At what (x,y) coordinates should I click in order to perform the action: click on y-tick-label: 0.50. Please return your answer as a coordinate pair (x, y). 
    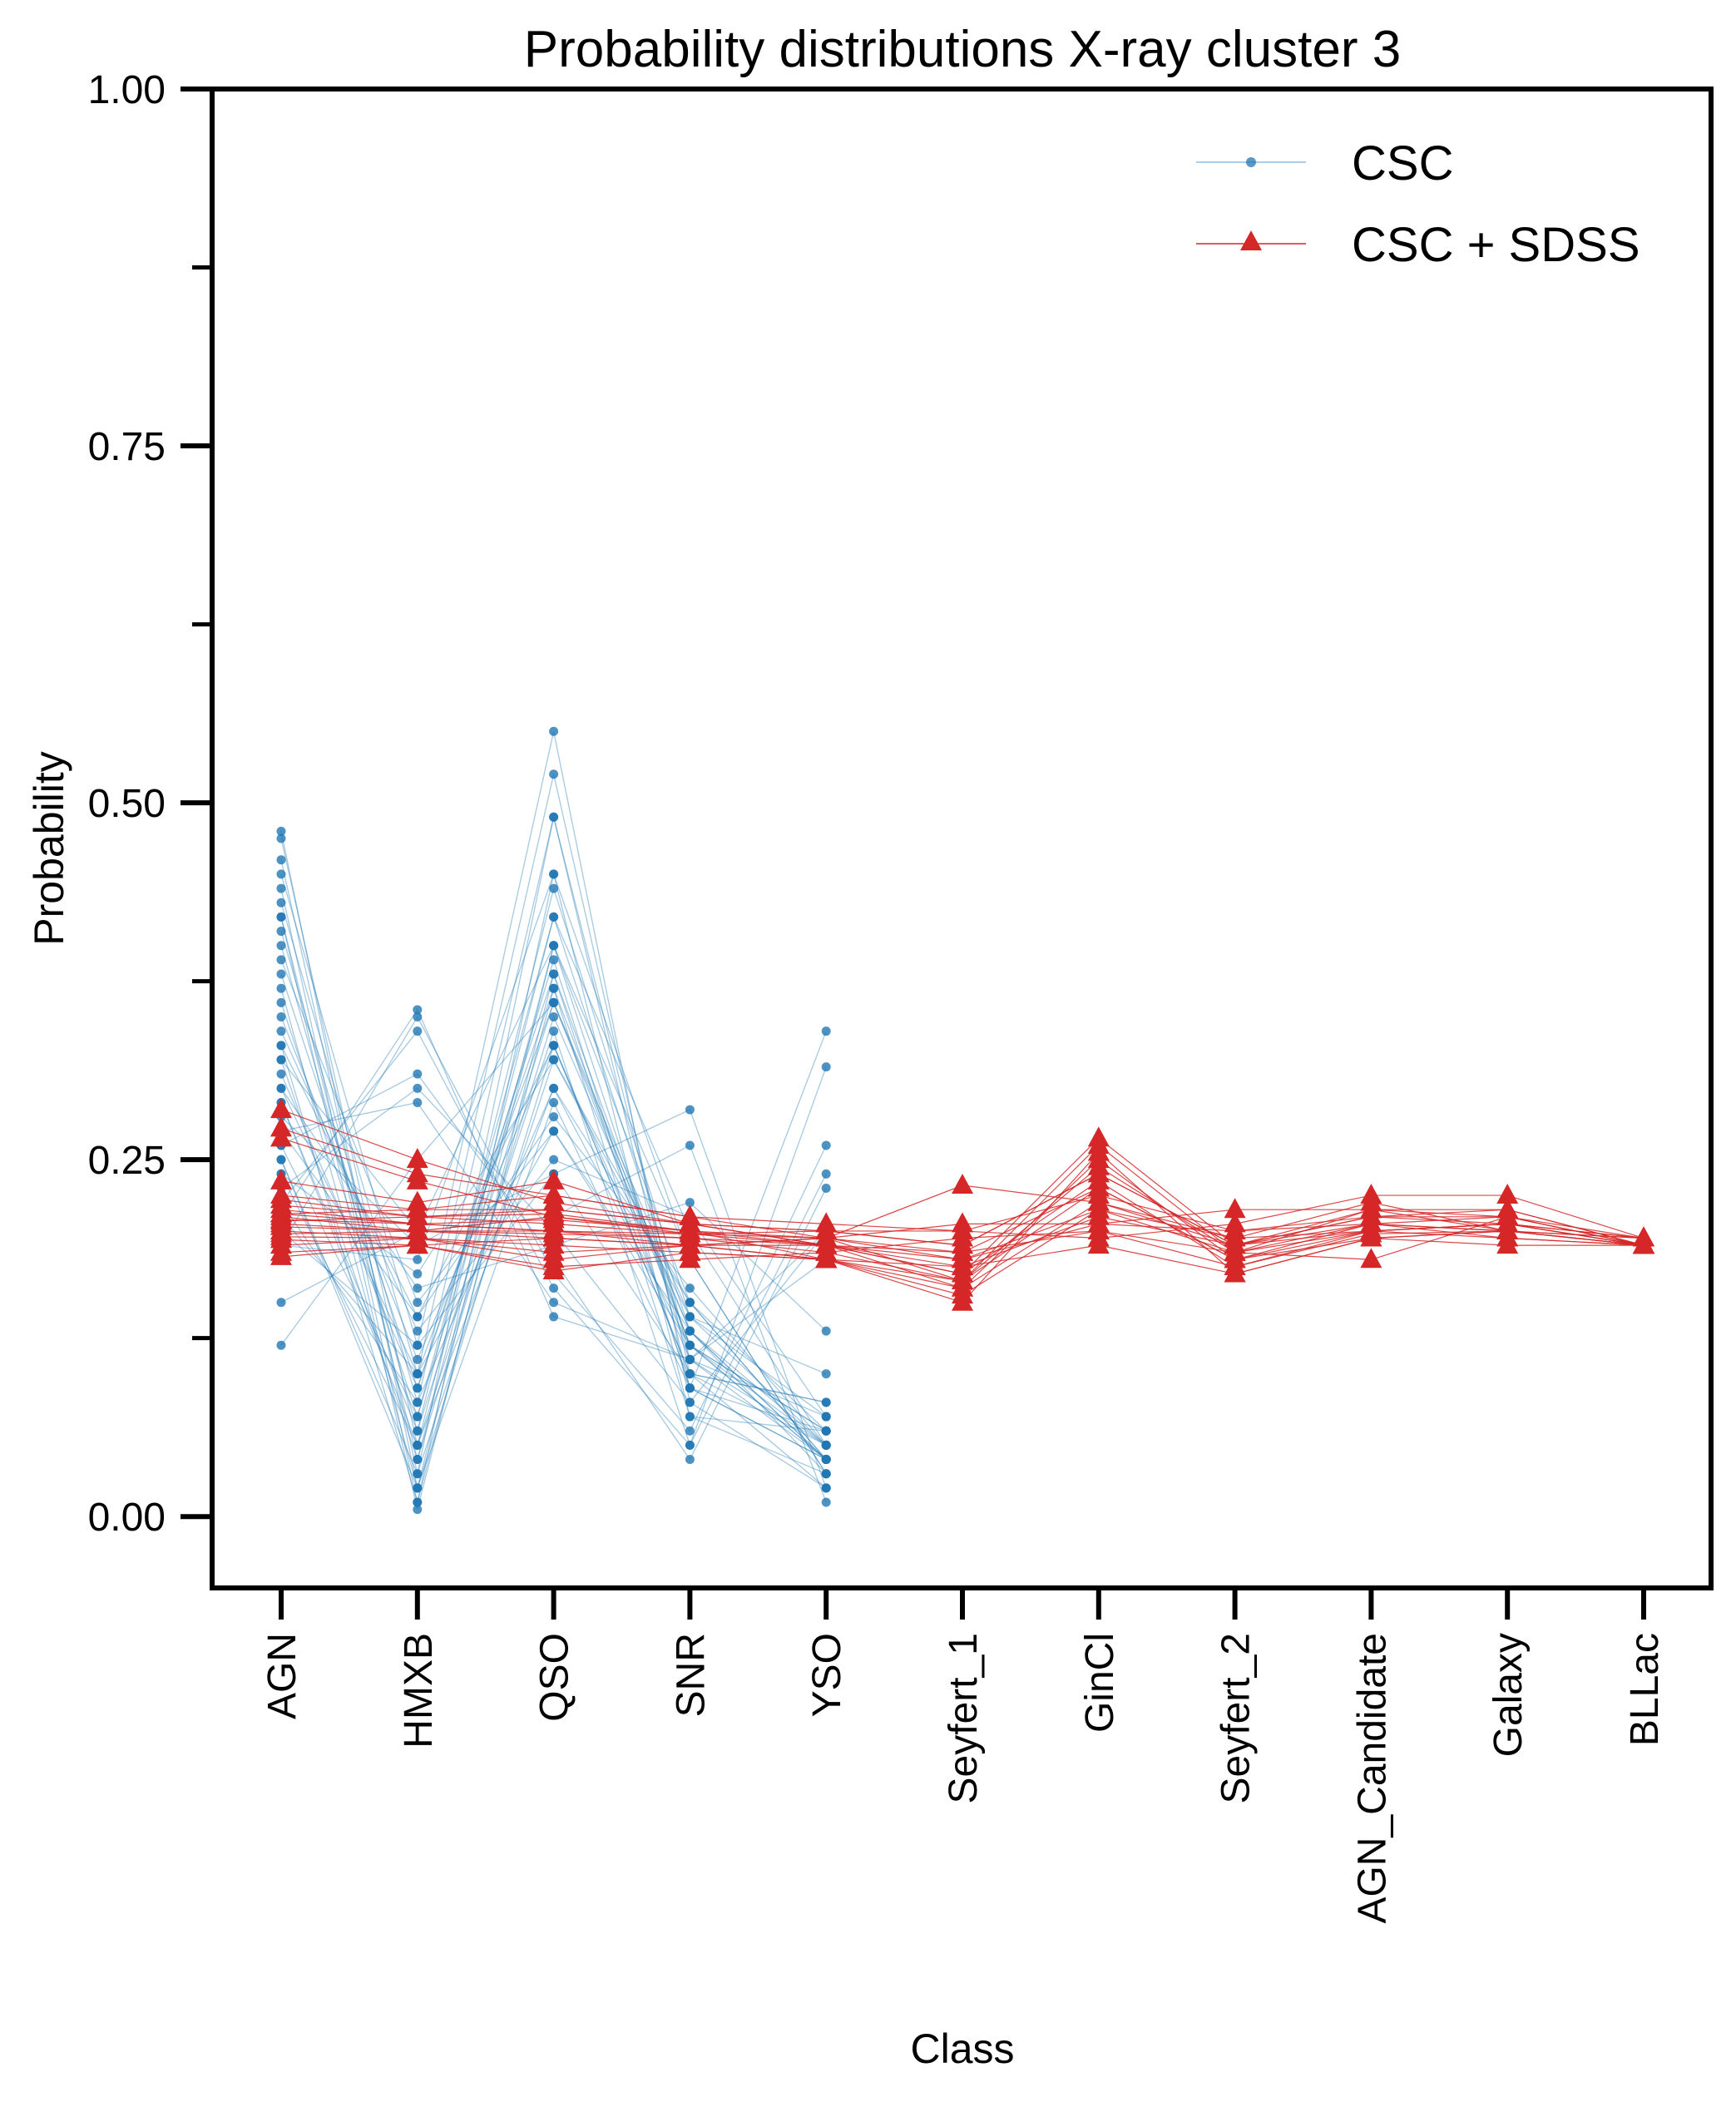
    Looking at the image, I should click on (127, 804).